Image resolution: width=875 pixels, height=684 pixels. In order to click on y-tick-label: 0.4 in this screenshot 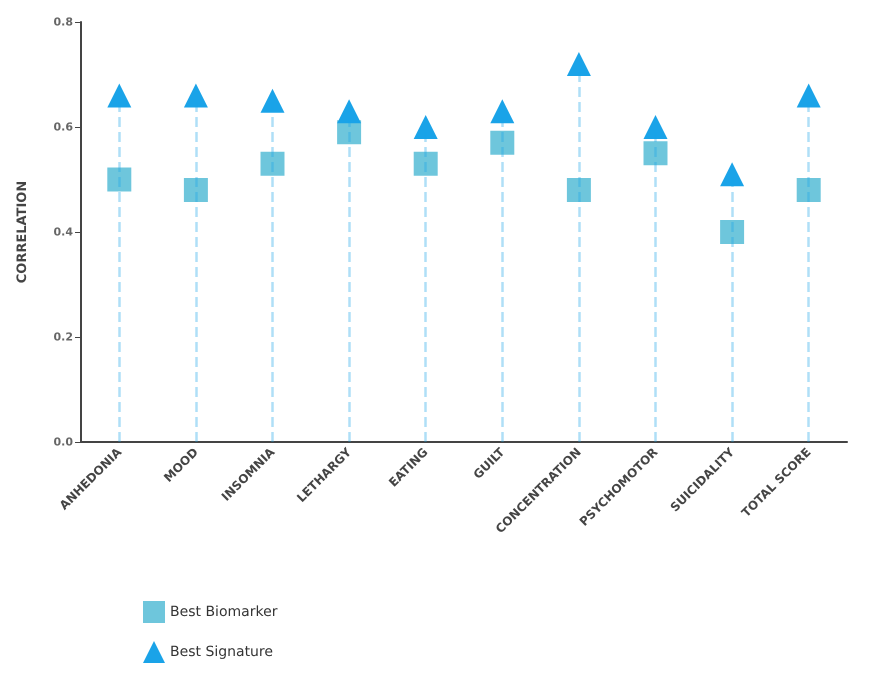, I will do `click(64, 232)`.